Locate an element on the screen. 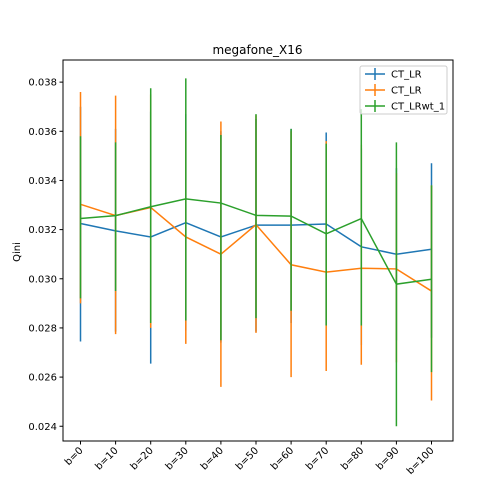 The height and width of the screenshot is (504, 504). legend-box is located at coordinates (403, 90).